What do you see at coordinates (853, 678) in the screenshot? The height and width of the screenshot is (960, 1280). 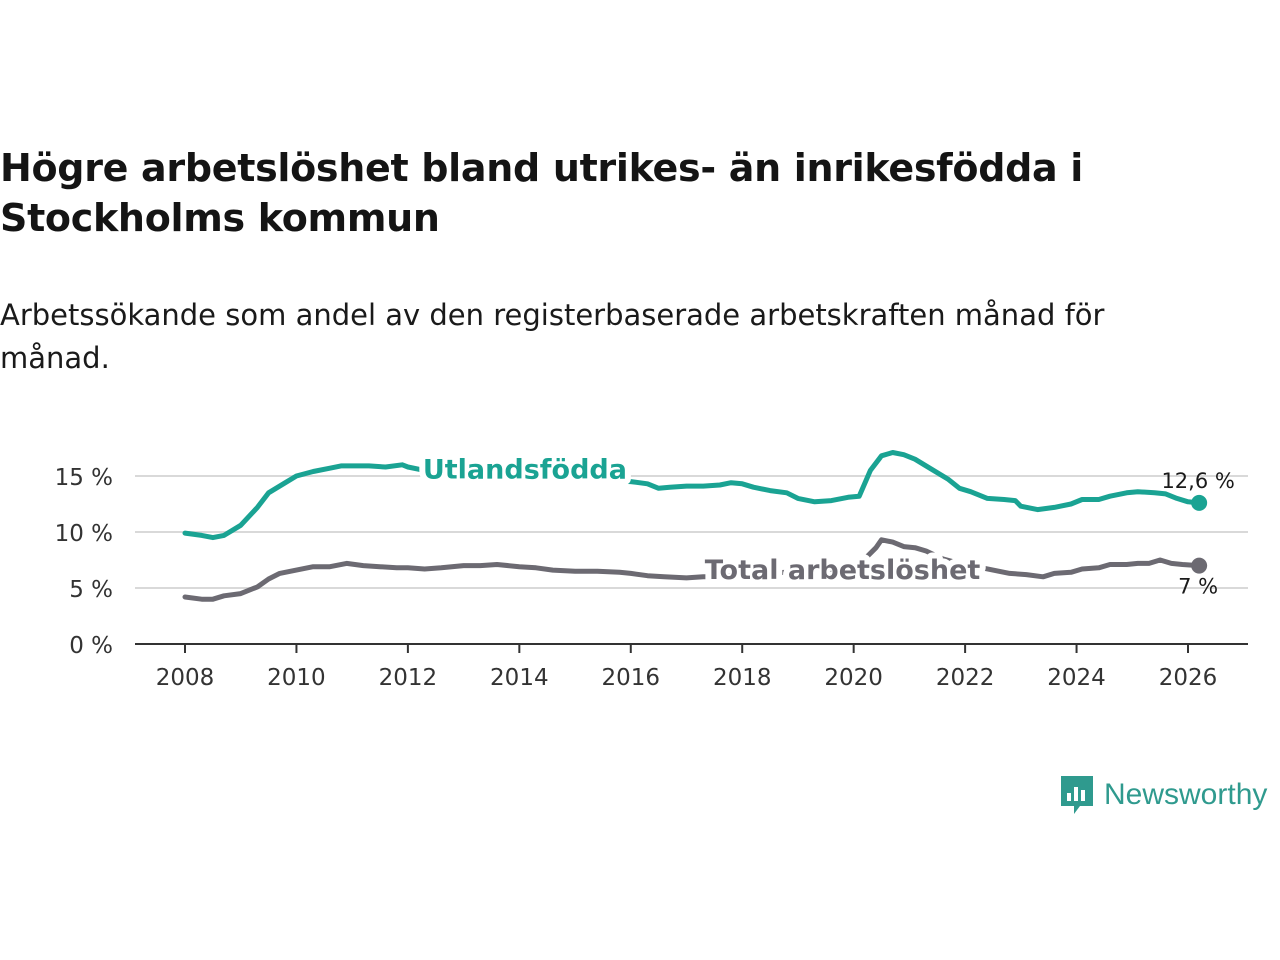 I see `x-tick-label: 2020` at bounding box center [853, 678].